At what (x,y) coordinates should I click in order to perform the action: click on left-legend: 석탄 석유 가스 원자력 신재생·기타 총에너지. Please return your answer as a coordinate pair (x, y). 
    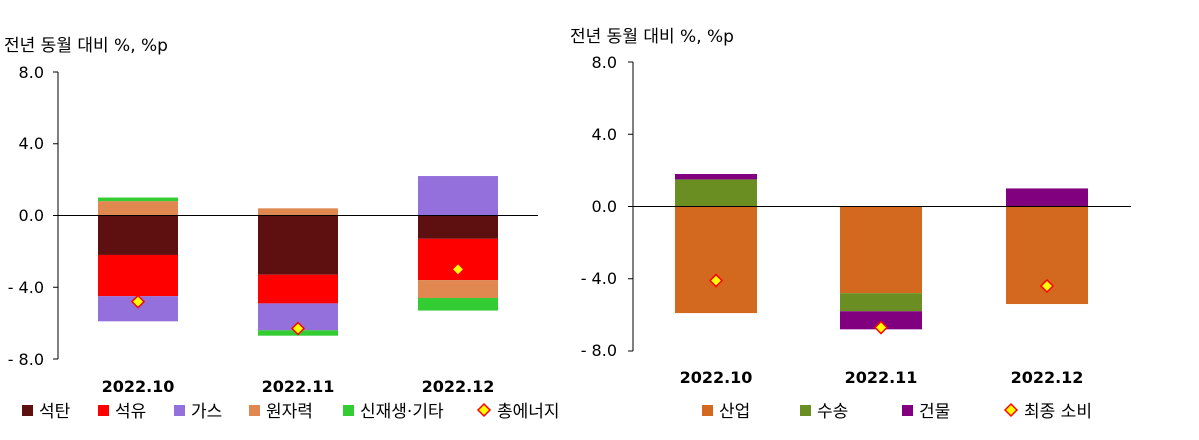
    Looking at the image, I should click on (291, 412).